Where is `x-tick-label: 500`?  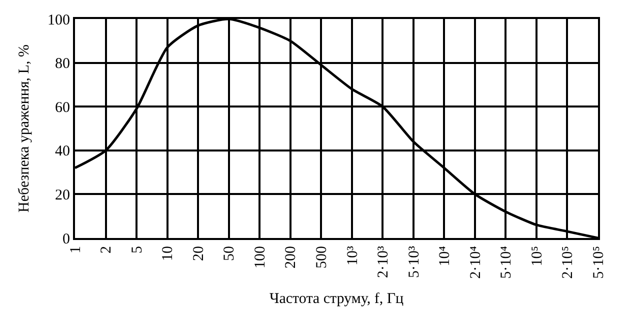
x-tick-label: 500 is located at coordinates (322, 257).